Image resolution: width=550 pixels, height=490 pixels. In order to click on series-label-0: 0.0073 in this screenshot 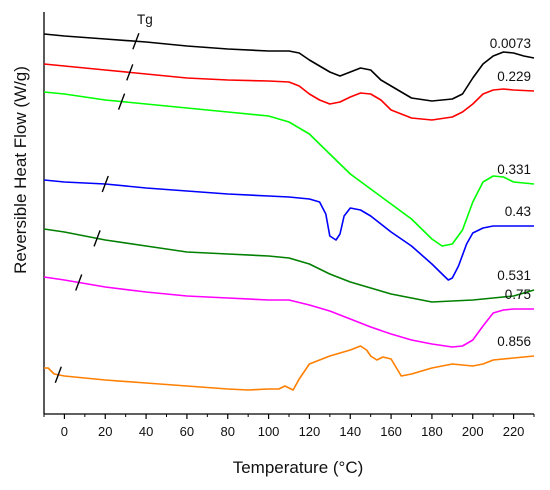, I will do `click(510, 43)`.